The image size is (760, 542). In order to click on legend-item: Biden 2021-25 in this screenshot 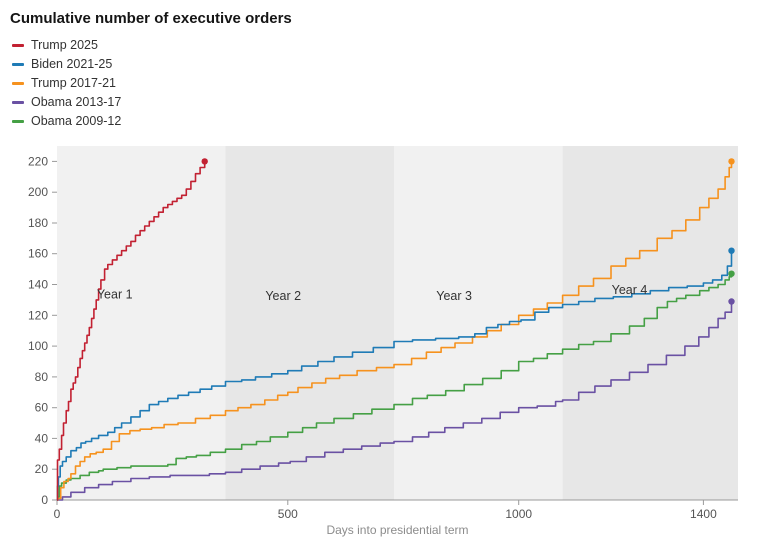, I will do `click(66, 64)`.